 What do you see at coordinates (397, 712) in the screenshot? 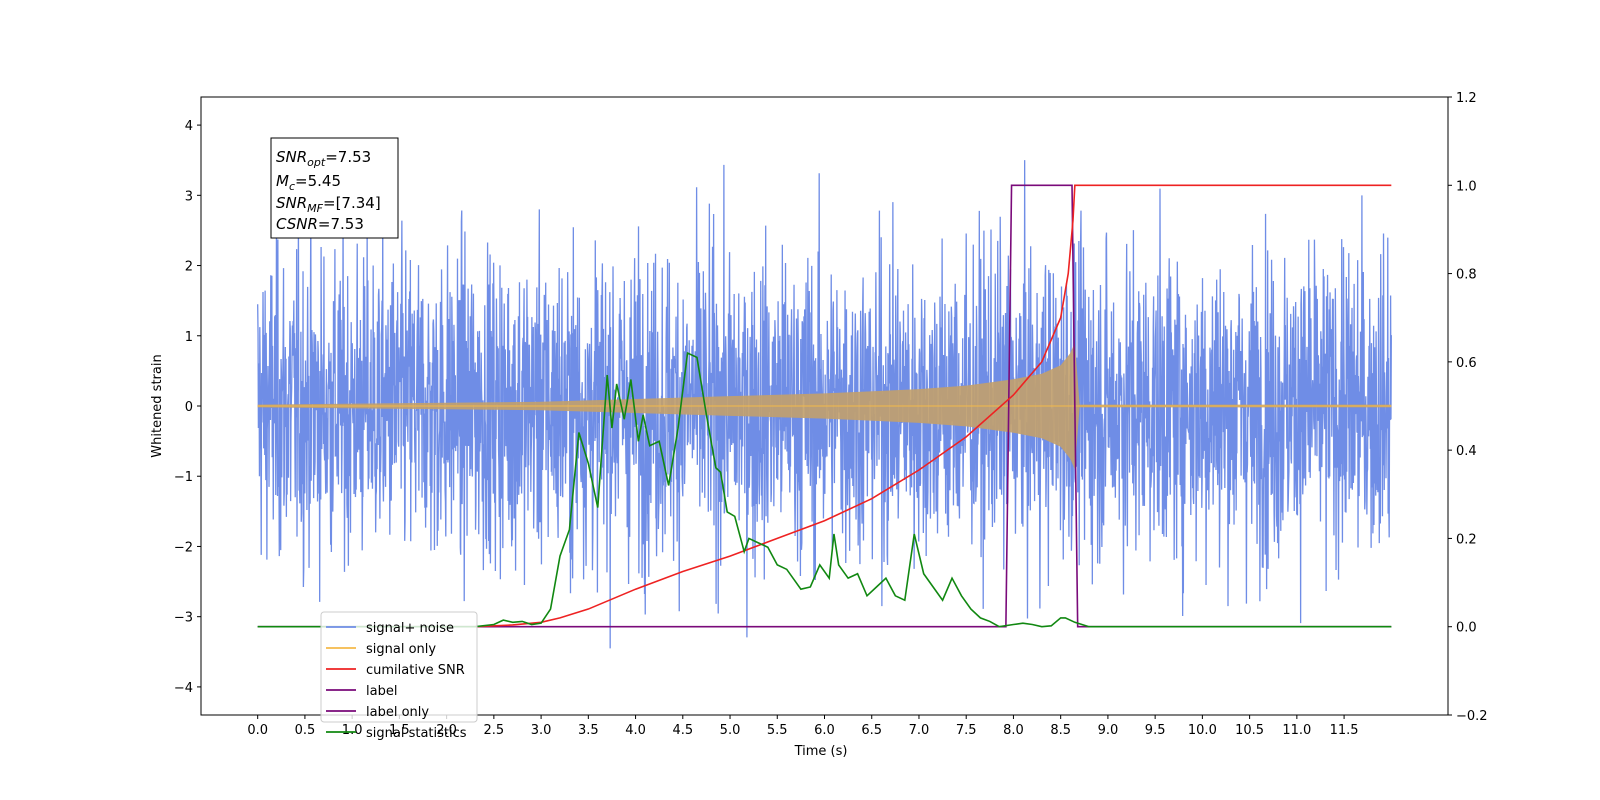
I see `legend-label: label only` at bounding box center [397, 712].